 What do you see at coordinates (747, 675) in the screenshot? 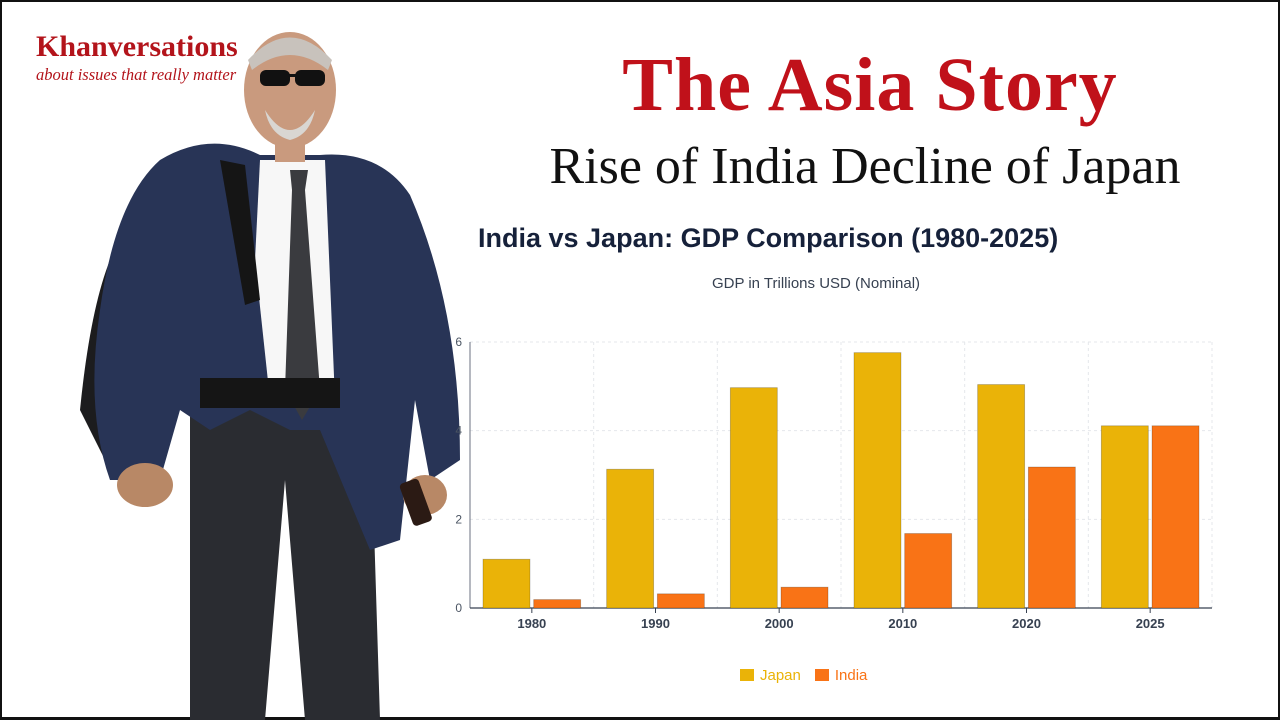
I see `legend-swatch-japan` at bounding box center [747, 675].